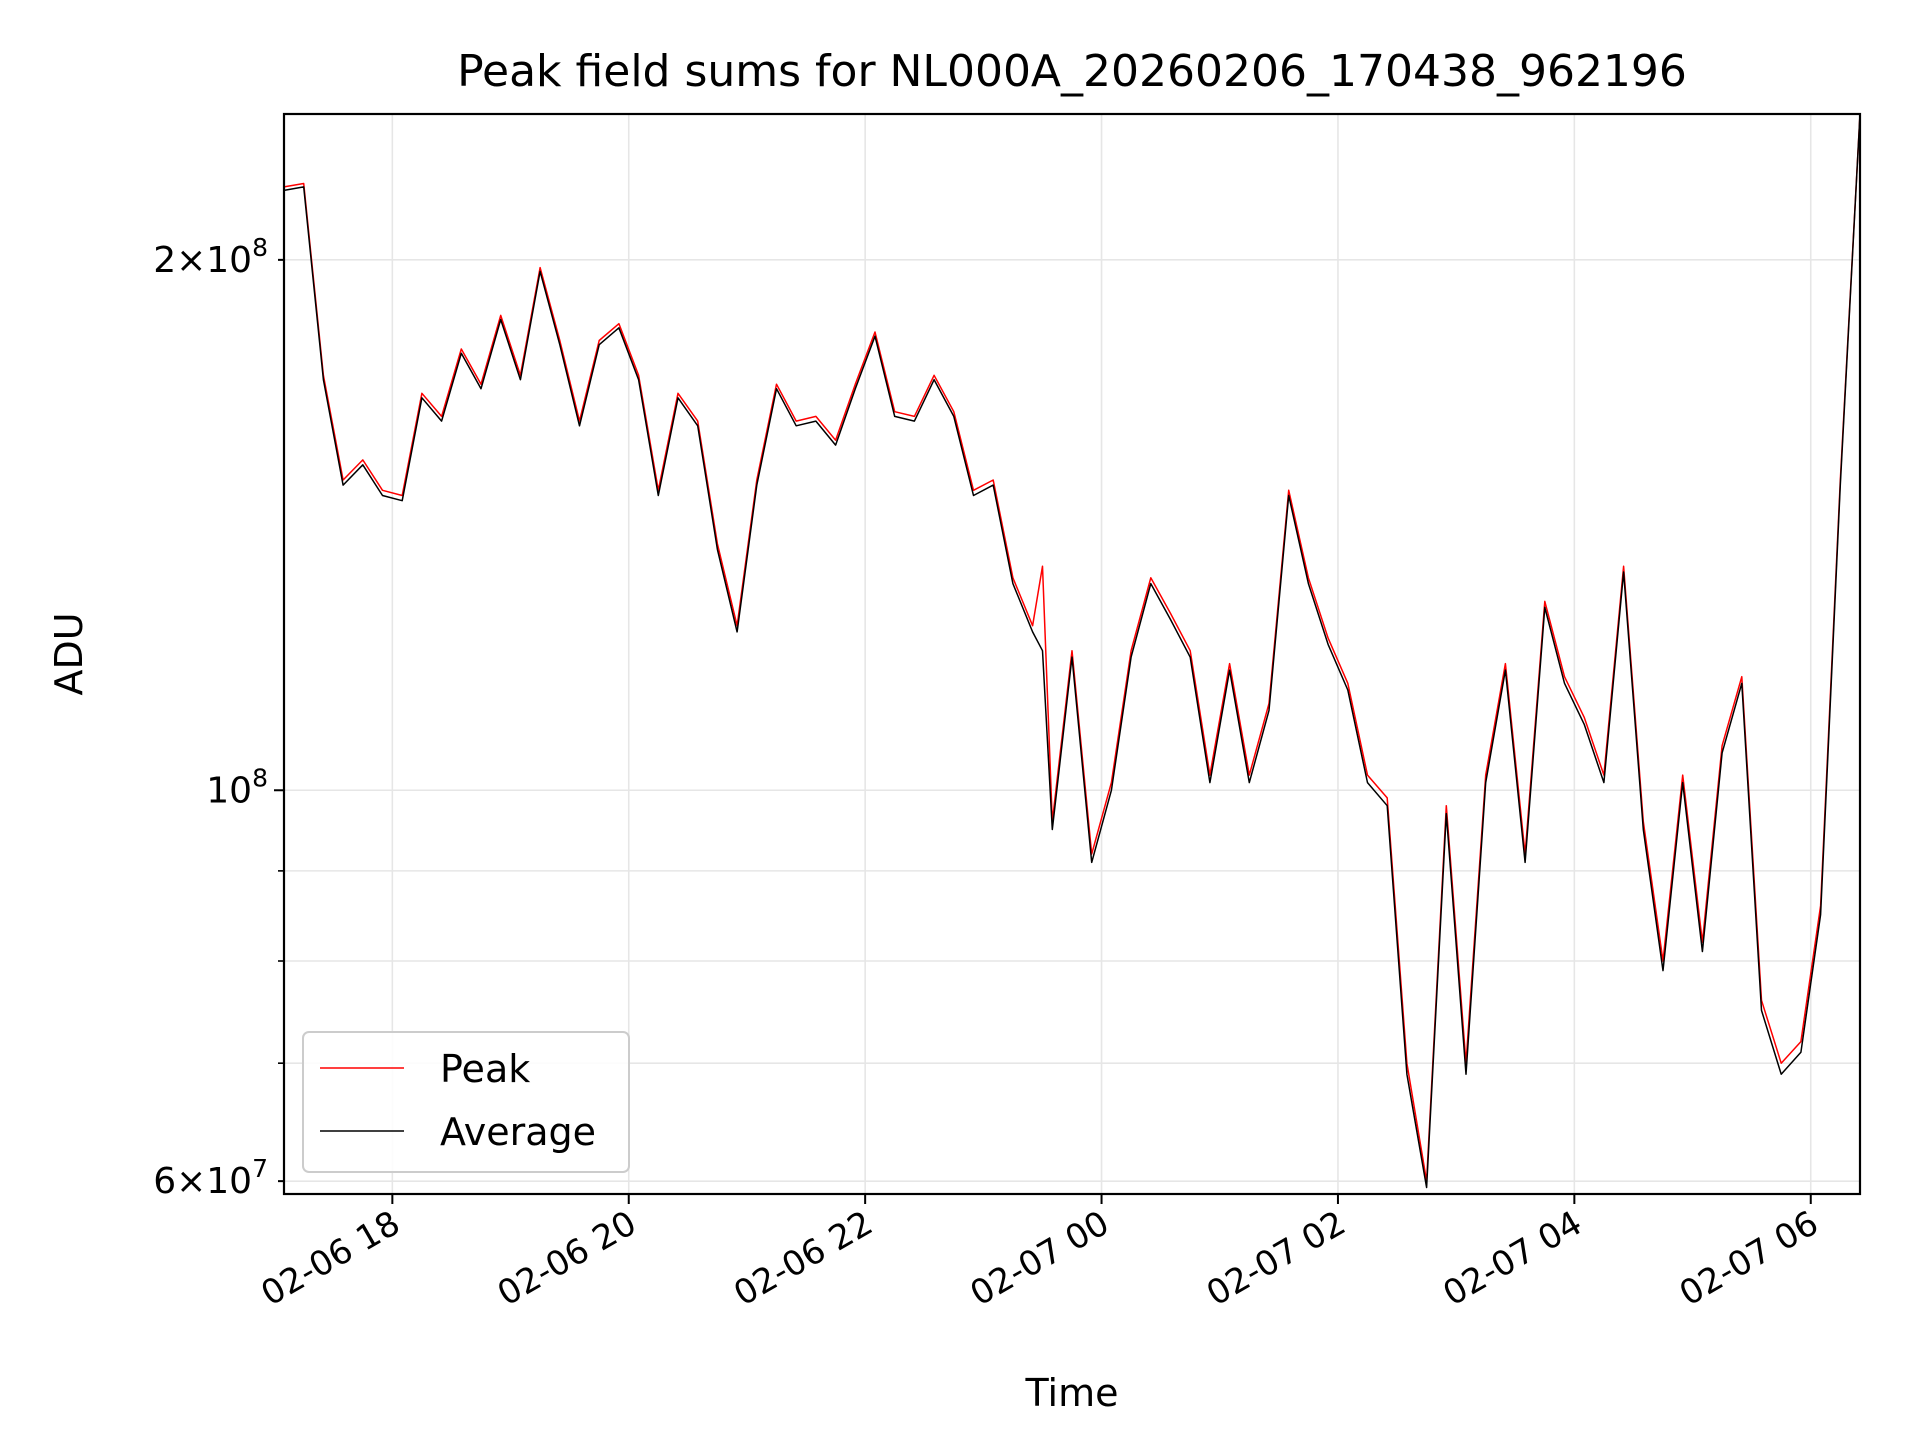 The image size is (1920, 1440). I want to click on x-axis-label: Time, so click(1072, 1393).